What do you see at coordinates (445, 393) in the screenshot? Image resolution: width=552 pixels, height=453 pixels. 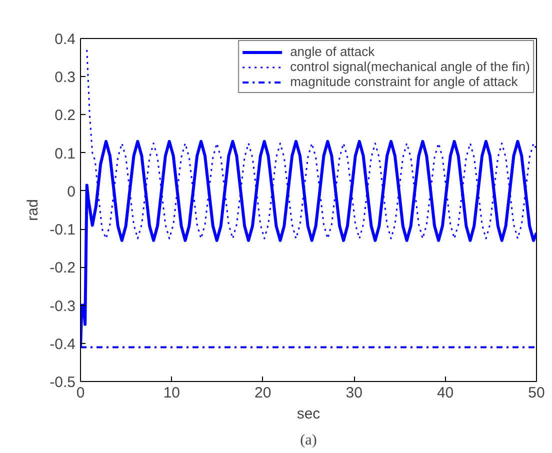 I see `x-tick-label: 40` at bounding box center [445, 393].